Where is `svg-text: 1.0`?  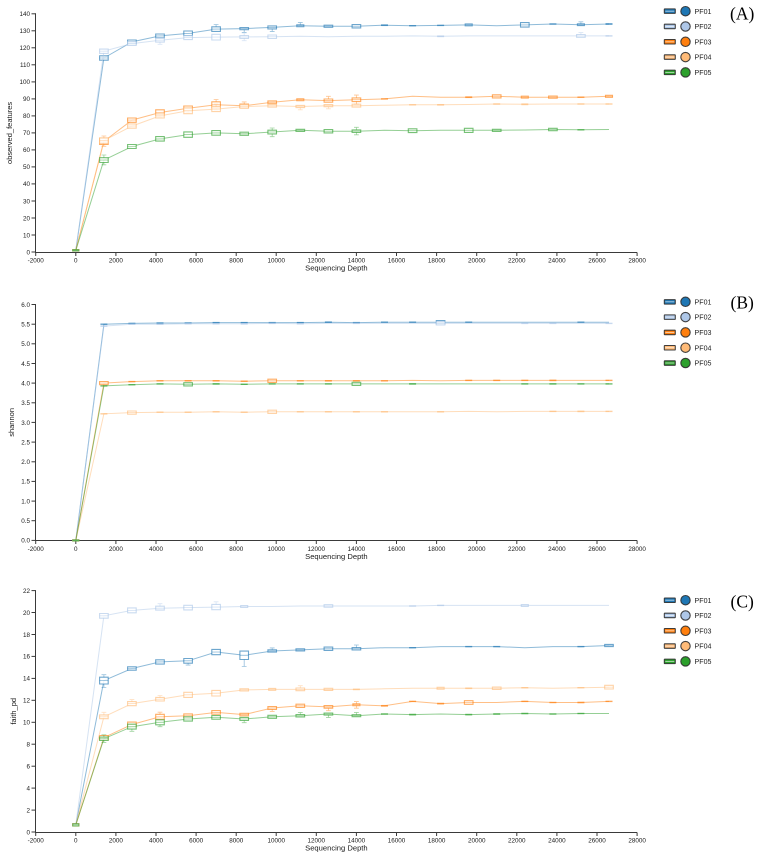
svg-text: 1.0 is located at coordinates (25, 501).